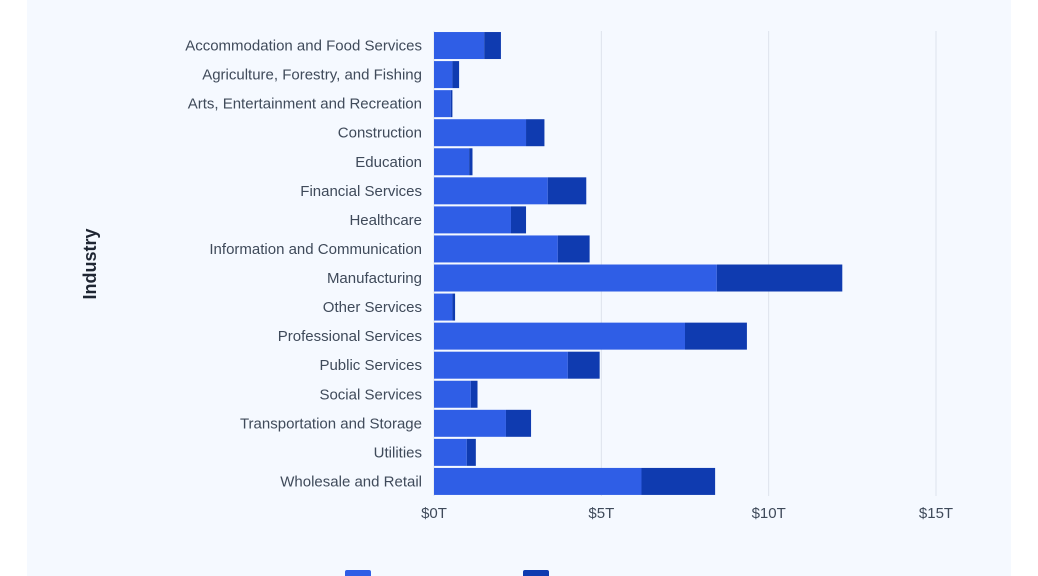 This screenshot has width=1038, height=576. Describe the element at coordinates (372, 307) in the screenshot. I see `category-label: Other Services` at that location.